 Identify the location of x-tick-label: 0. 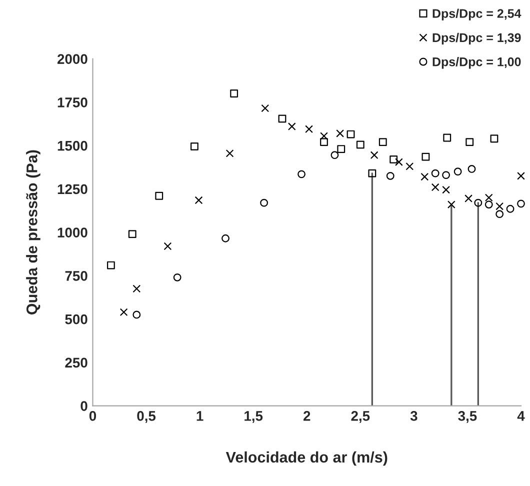
(92, 416).